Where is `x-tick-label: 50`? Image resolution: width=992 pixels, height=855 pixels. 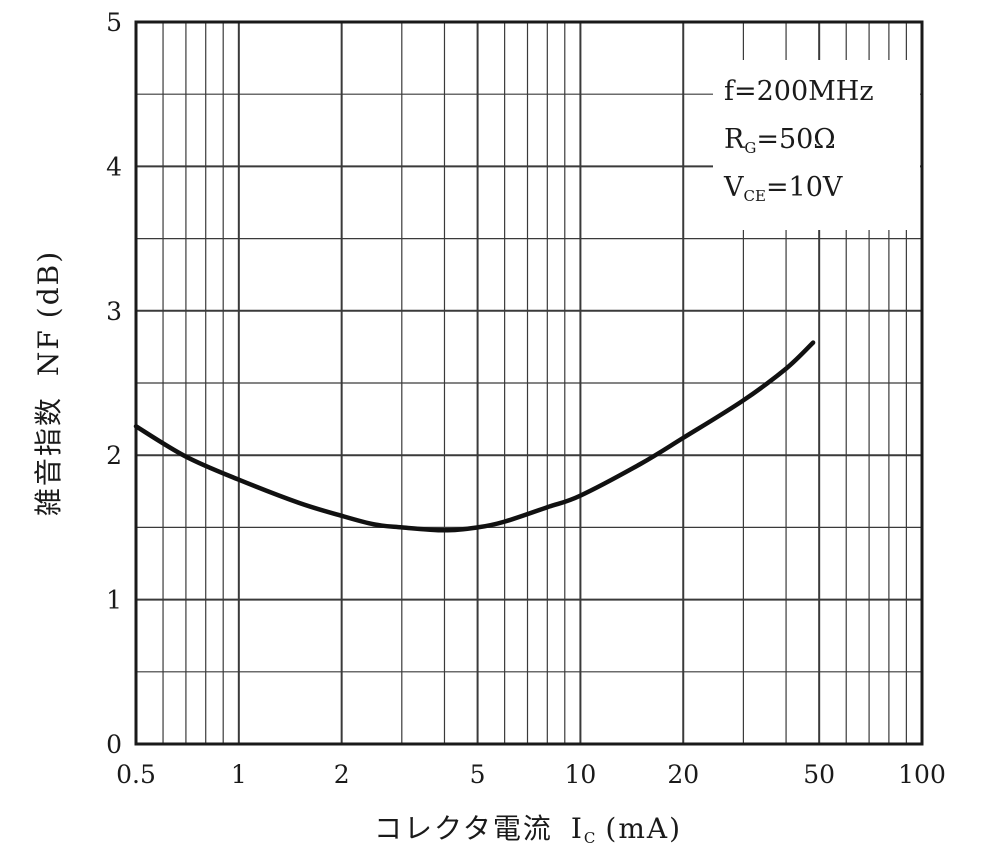 x-tick-label: 50 is located at coordinates (819, 774).